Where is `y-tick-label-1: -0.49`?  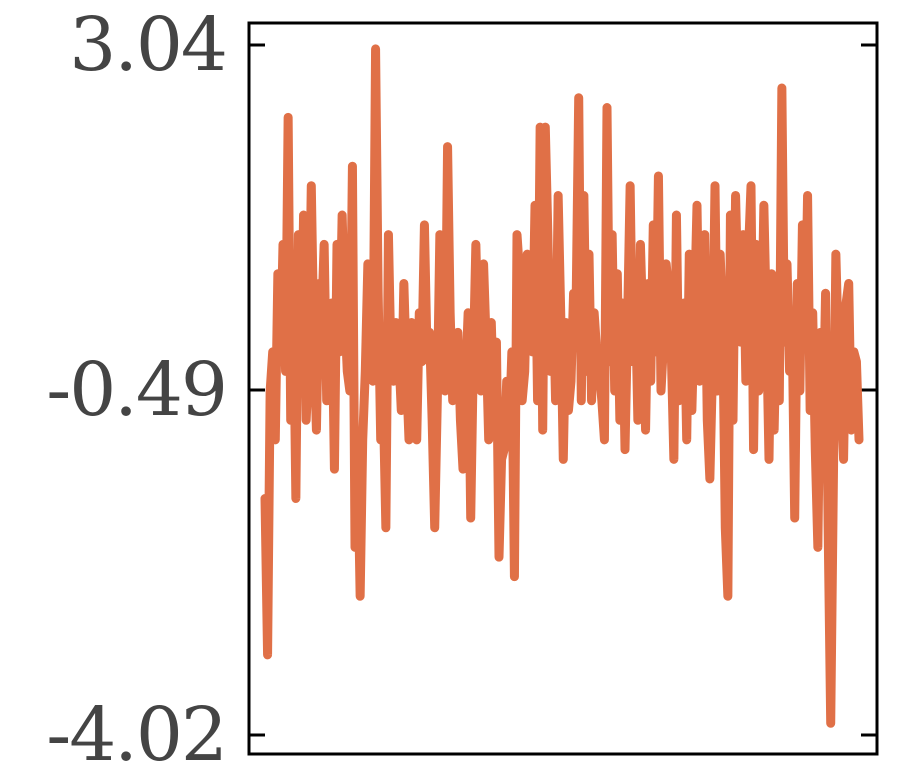
y-tick-label-1: -0.49 is located at coordinates (136, 390).